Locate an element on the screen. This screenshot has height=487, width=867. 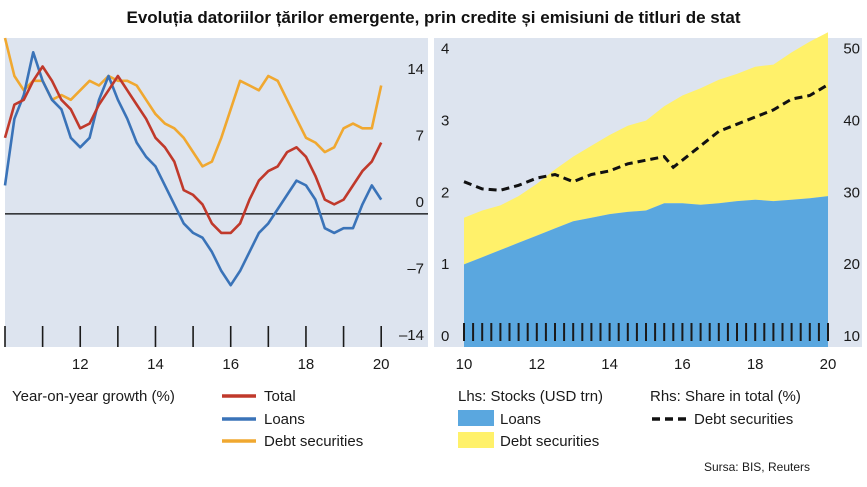
legend-swatch-loans-stock is located at coordinates (476, 418).